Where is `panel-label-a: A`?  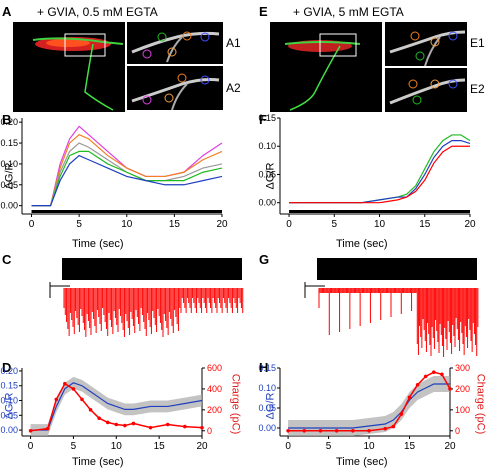
panel-label-a: A is located at coordinates (7, 11).